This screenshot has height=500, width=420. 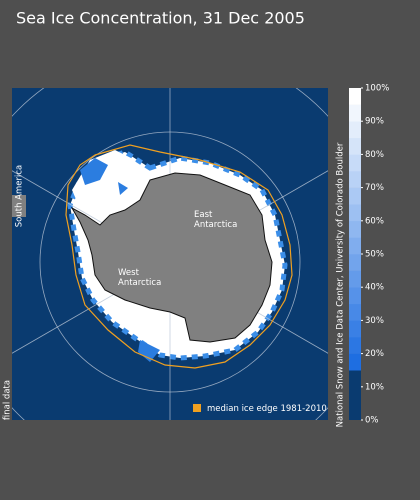 I want to click on colorbar-label: 10%, so click(x=374, y=387).